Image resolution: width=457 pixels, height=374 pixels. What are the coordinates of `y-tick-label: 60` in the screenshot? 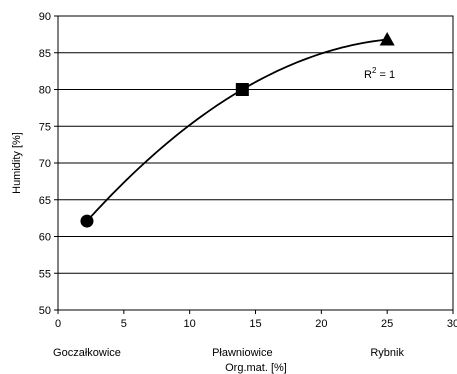 It's located at (45, 238).